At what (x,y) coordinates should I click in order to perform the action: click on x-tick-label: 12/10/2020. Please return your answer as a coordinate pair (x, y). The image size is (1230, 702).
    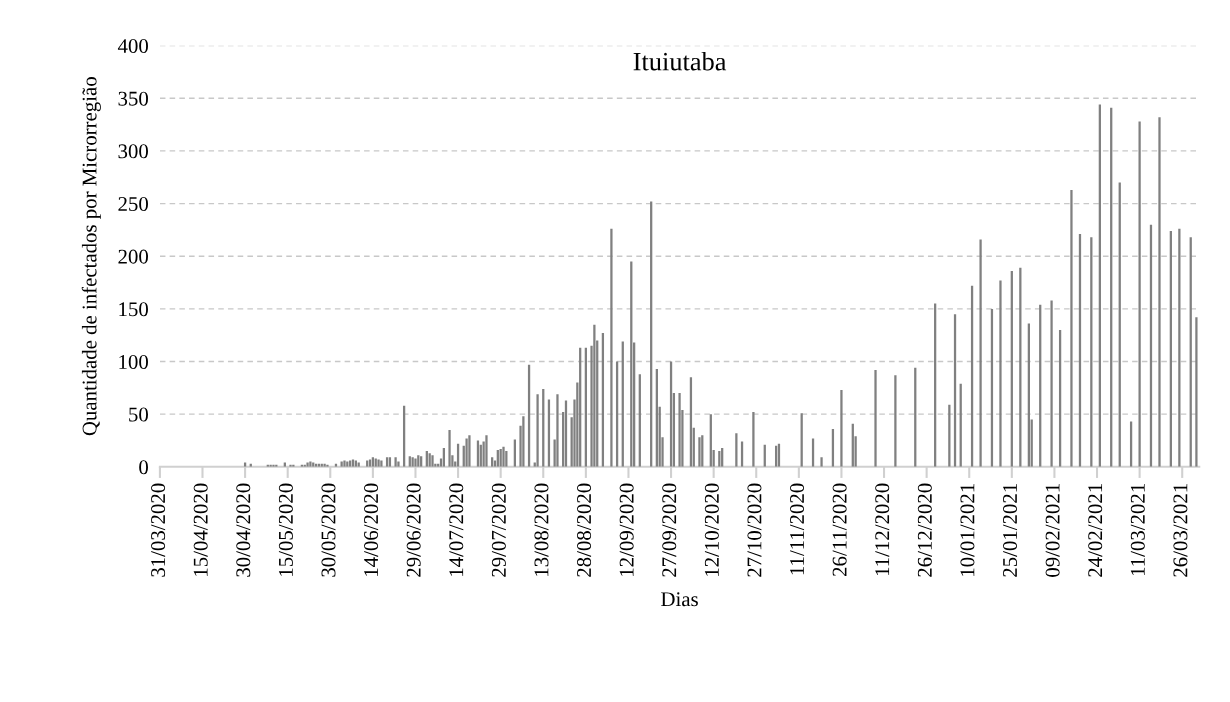
    Looking at the image, I should click on (711, 529).